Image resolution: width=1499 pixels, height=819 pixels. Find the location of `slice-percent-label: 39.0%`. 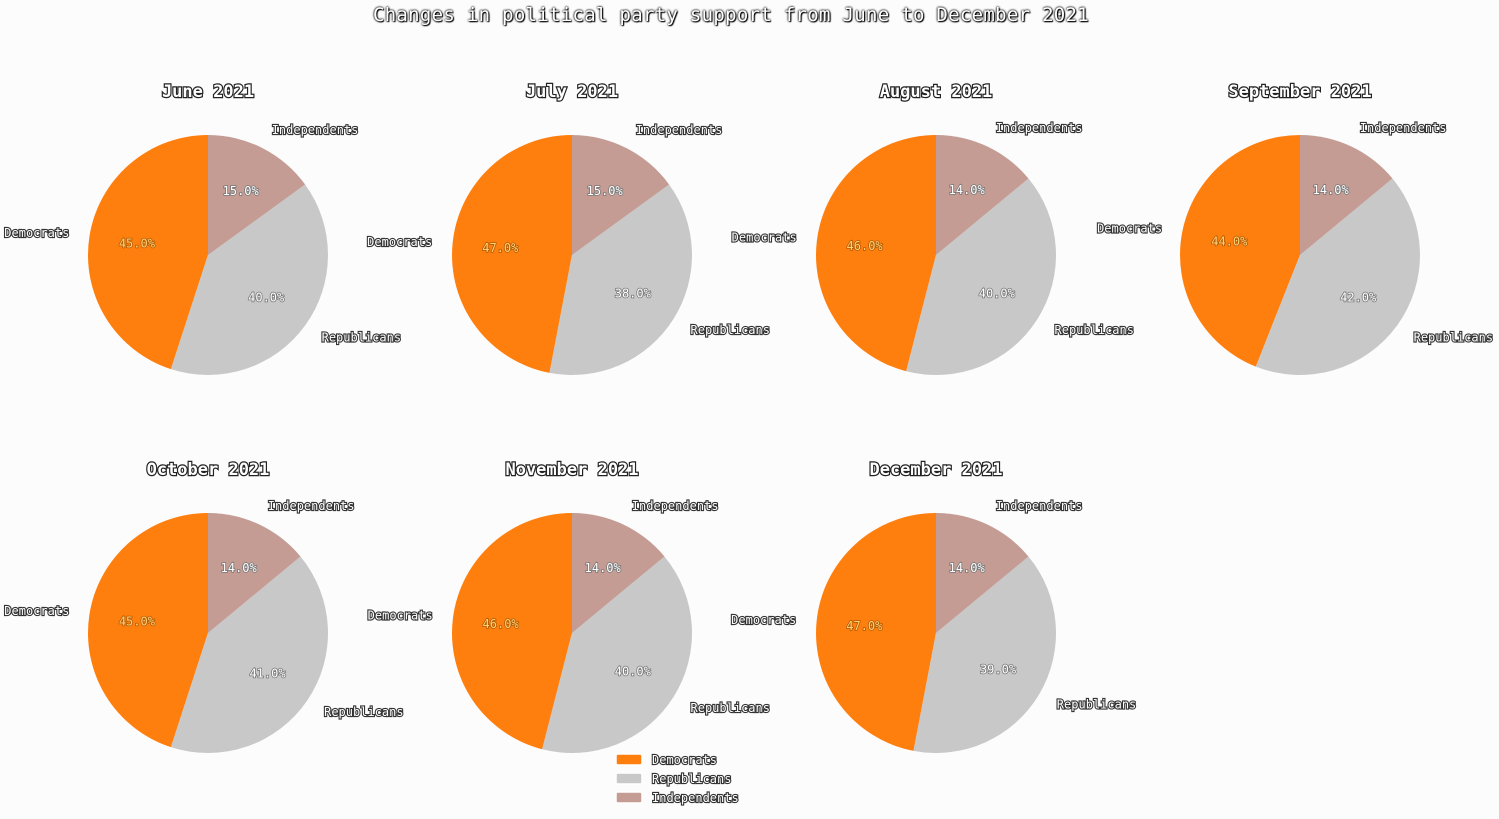

slice-percent-label: 39.0% is located at coordinates (998, 670).